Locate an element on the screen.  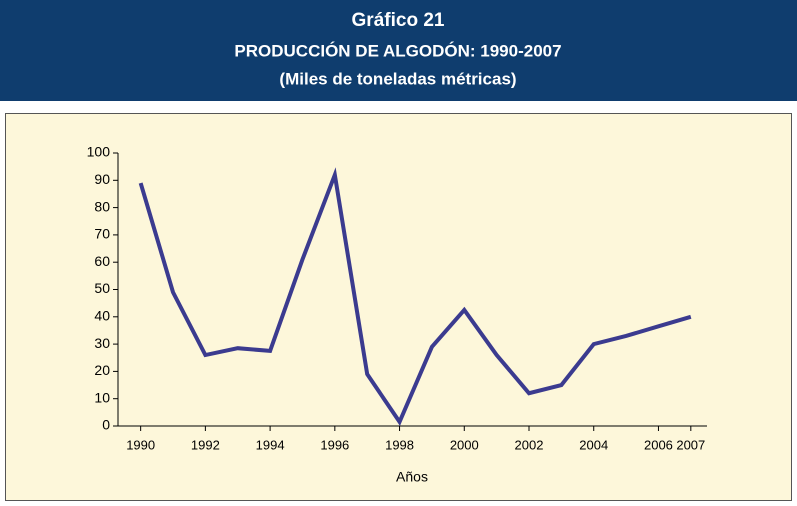
x-tick-label: 2004 is located at coordinates (593, 444).